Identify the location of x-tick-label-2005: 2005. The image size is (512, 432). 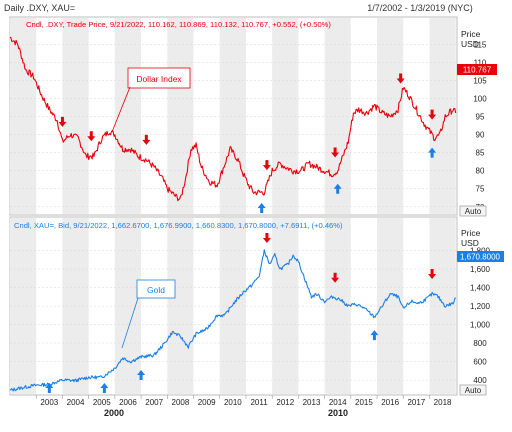
(102, 402).